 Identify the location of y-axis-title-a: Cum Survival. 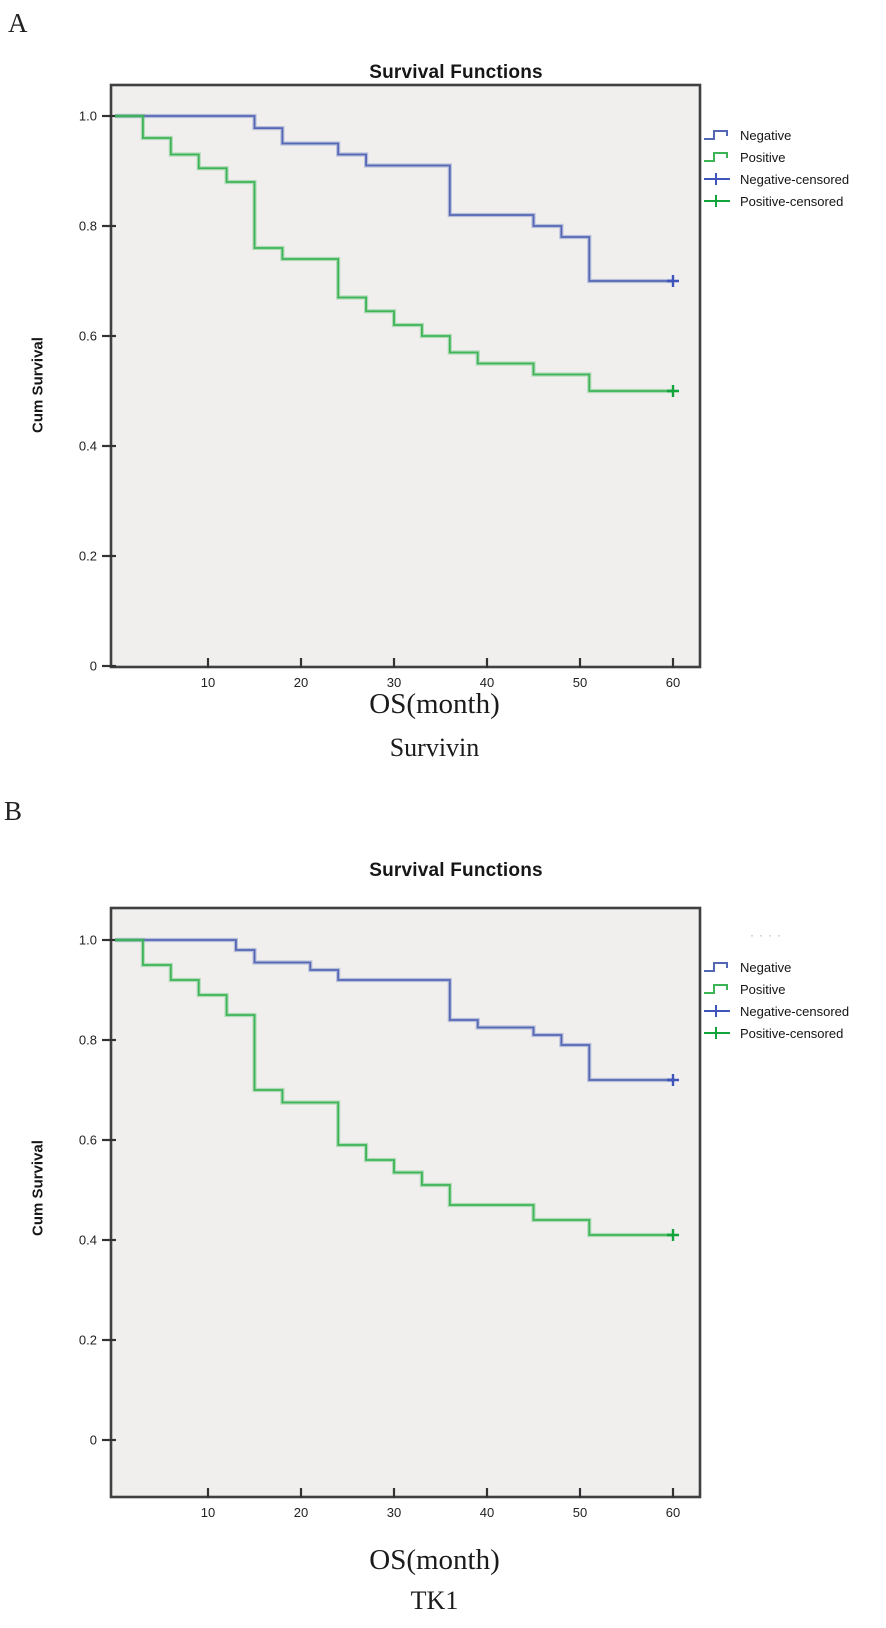
(38, 385).